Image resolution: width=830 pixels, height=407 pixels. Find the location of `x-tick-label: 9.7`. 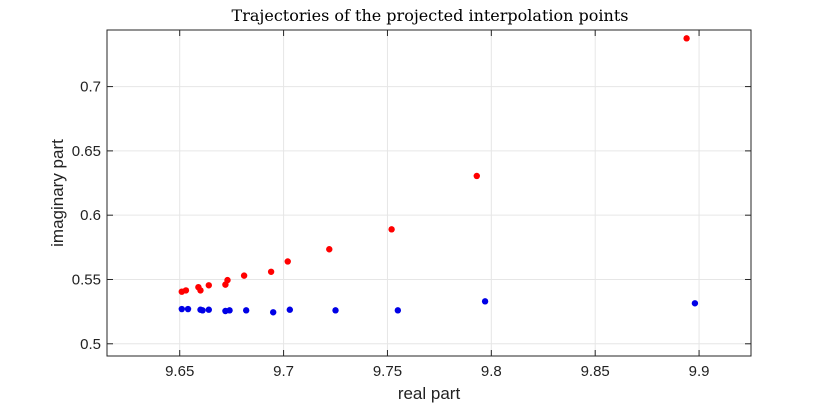

x-tick-label: 9.7 is located at coordinates (283, 371).